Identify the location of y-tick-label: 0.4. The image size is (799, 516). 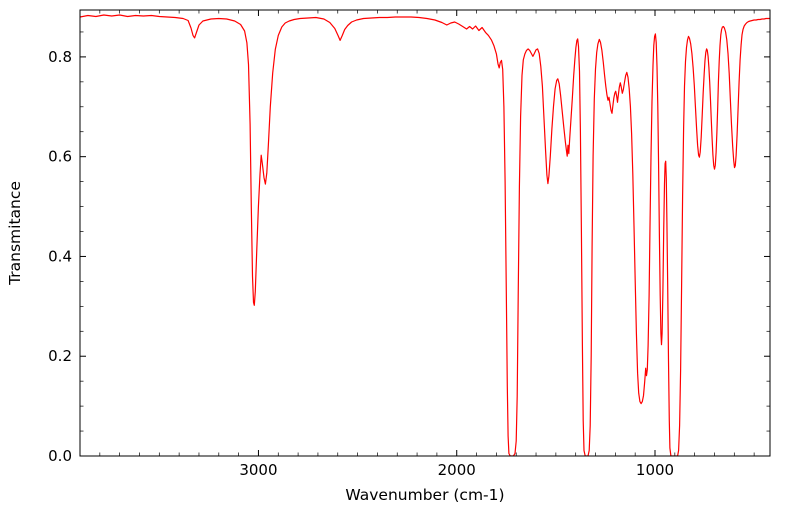
(60, 256).